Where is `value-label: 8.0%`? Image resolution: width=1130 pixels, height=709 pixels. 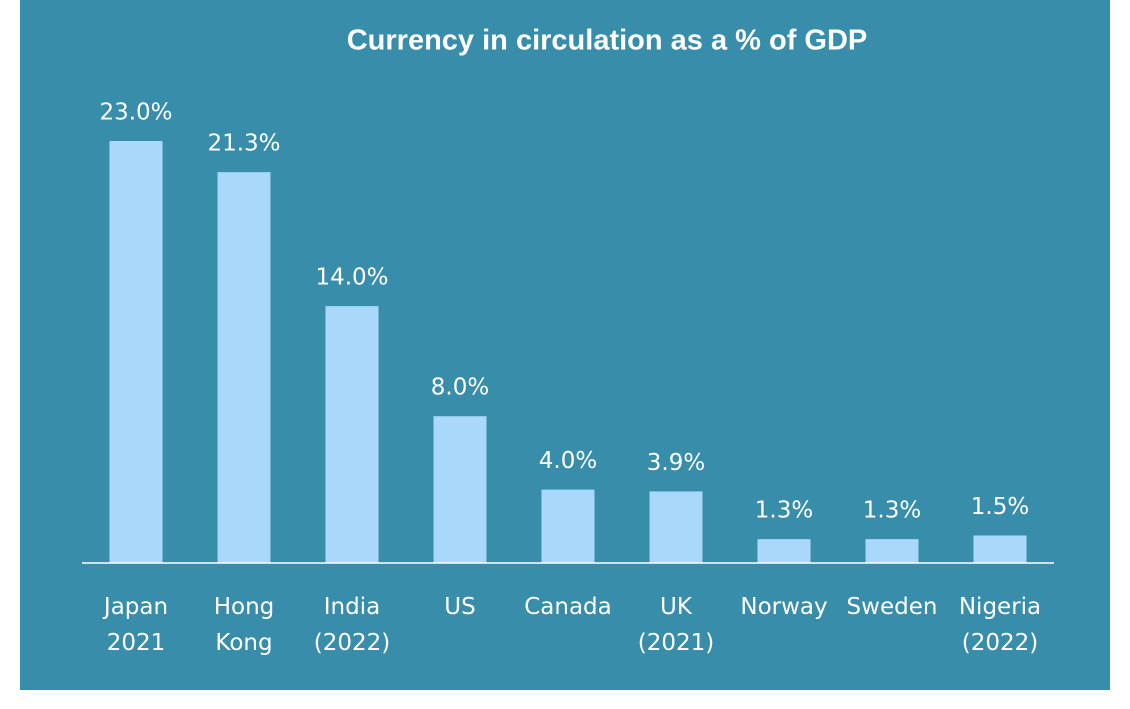 value-label: 8.0% is located at coordinates (460, 388).